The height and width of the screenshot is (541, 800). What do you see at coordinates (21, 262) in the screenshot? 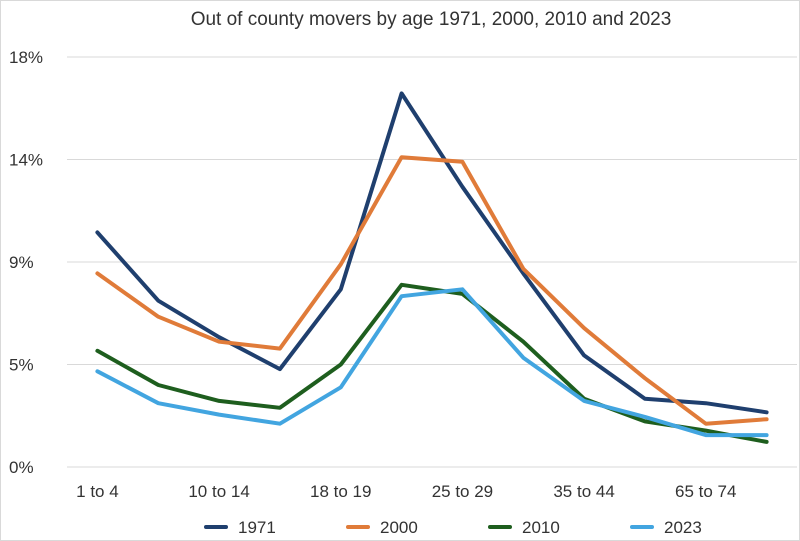
I see `y-tick-label: 9%` at bounding box center [21, 262].